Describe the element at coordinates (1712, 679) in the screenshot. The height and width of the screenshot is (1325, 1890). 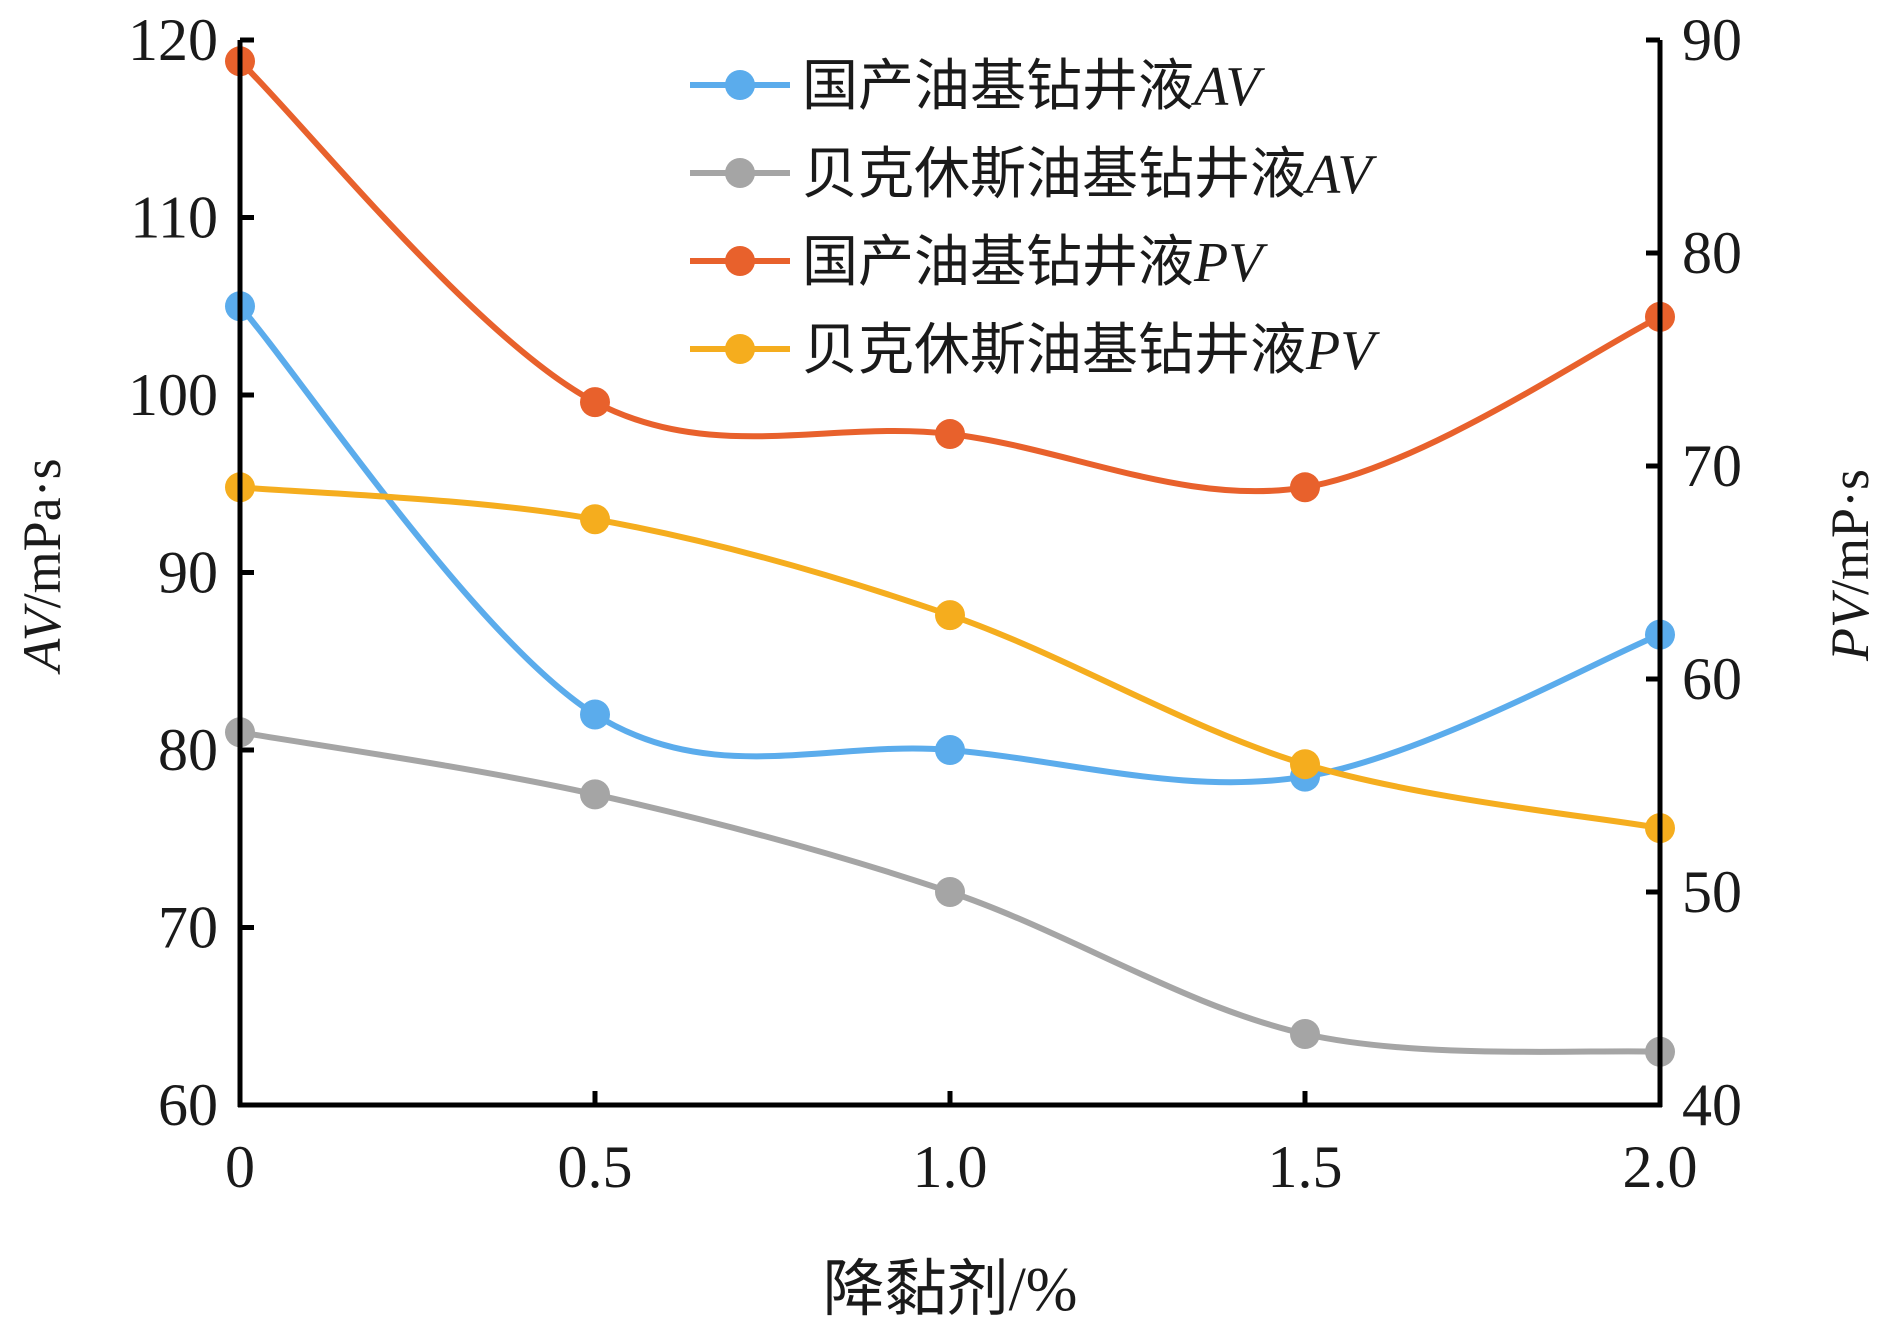
I see `y-right-tick-label: 60` at that location.